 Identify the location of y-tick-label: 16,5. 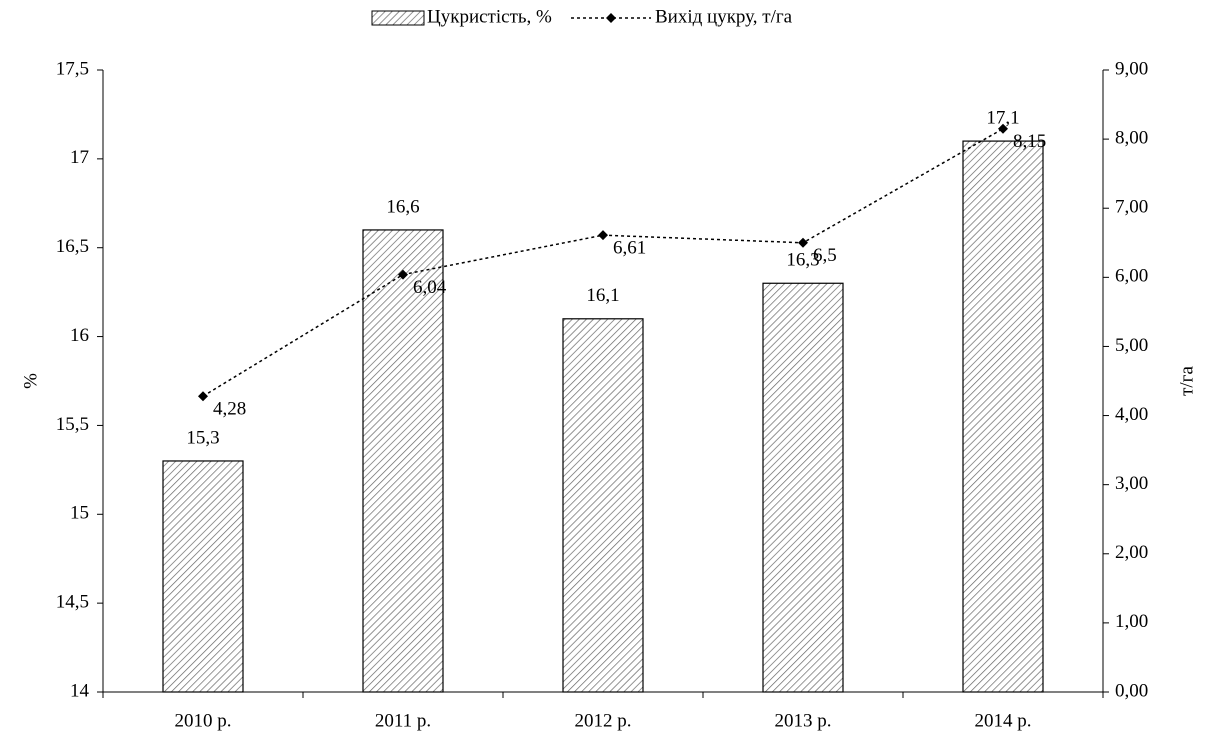
(72, 246).